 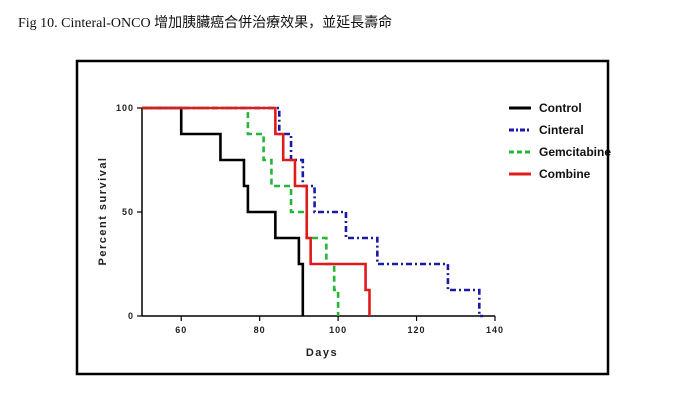 What do you see at coordinates (560, 141) in the screenshot?
I see `chart-legend: Control Cinteral Gemcitabine Combine` at bounding box center [560, 141].